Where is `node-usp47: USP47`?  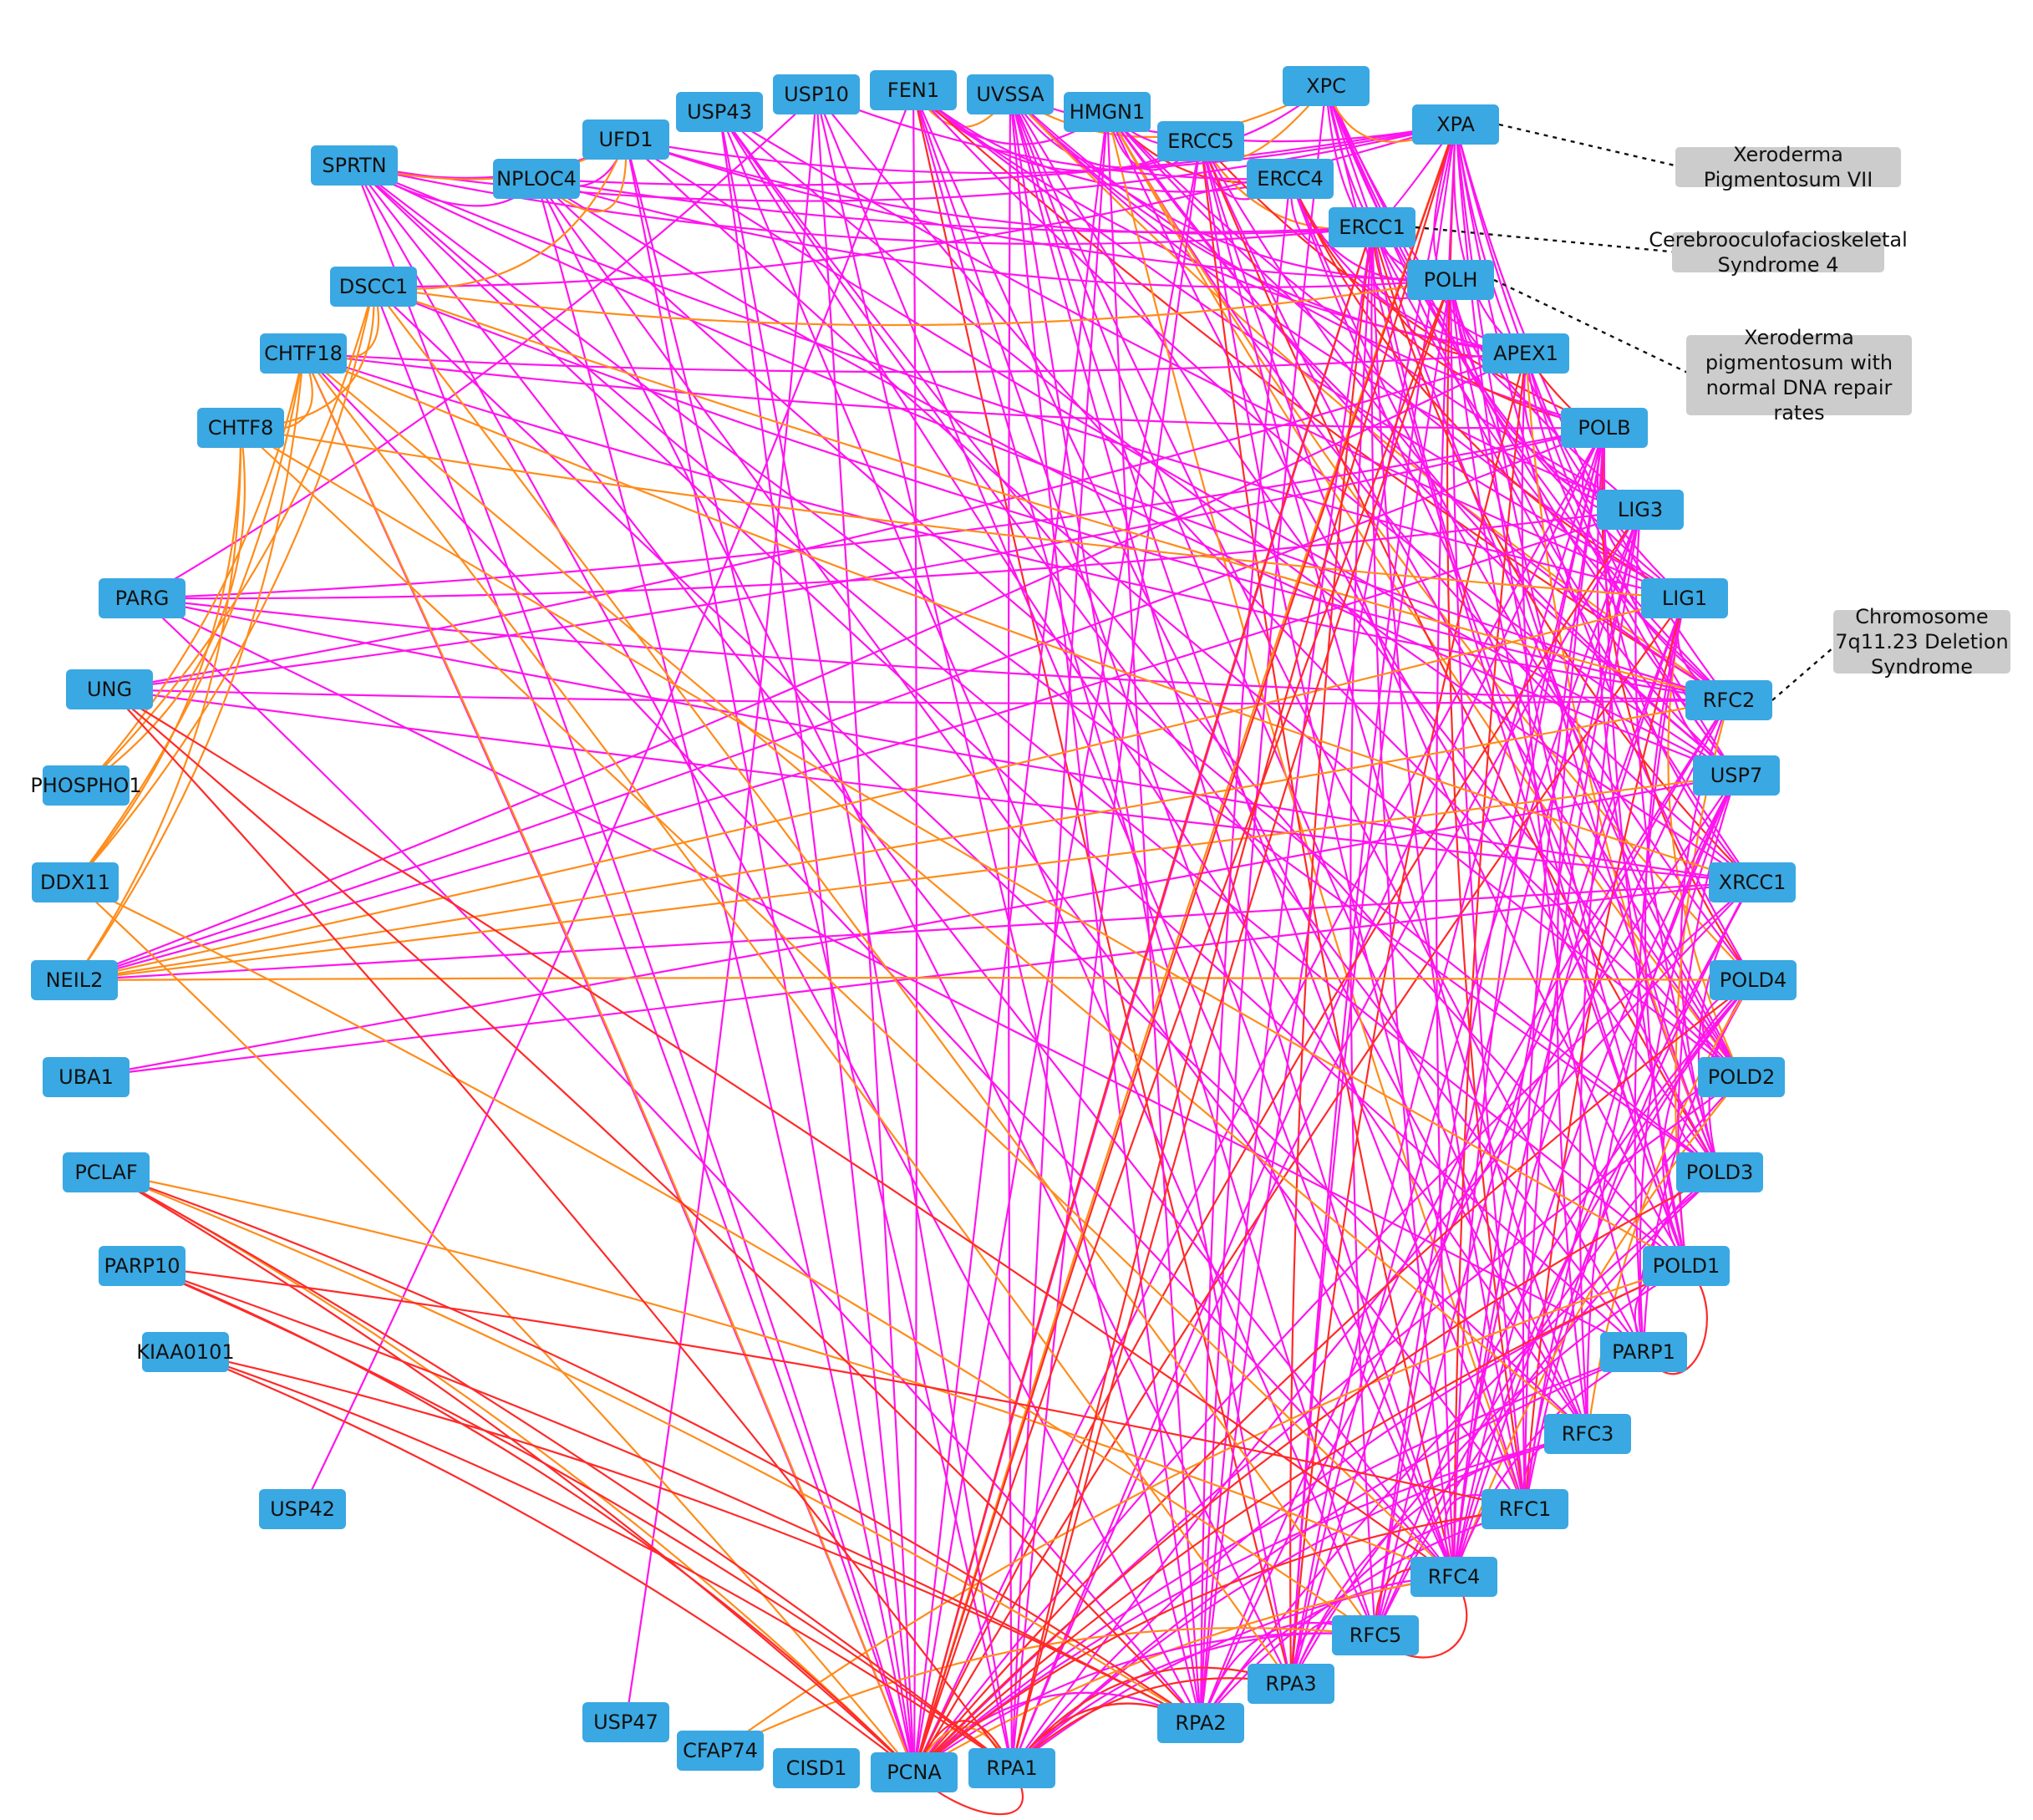 node-usp47: USP47 is located at coordinates (625, 1722).